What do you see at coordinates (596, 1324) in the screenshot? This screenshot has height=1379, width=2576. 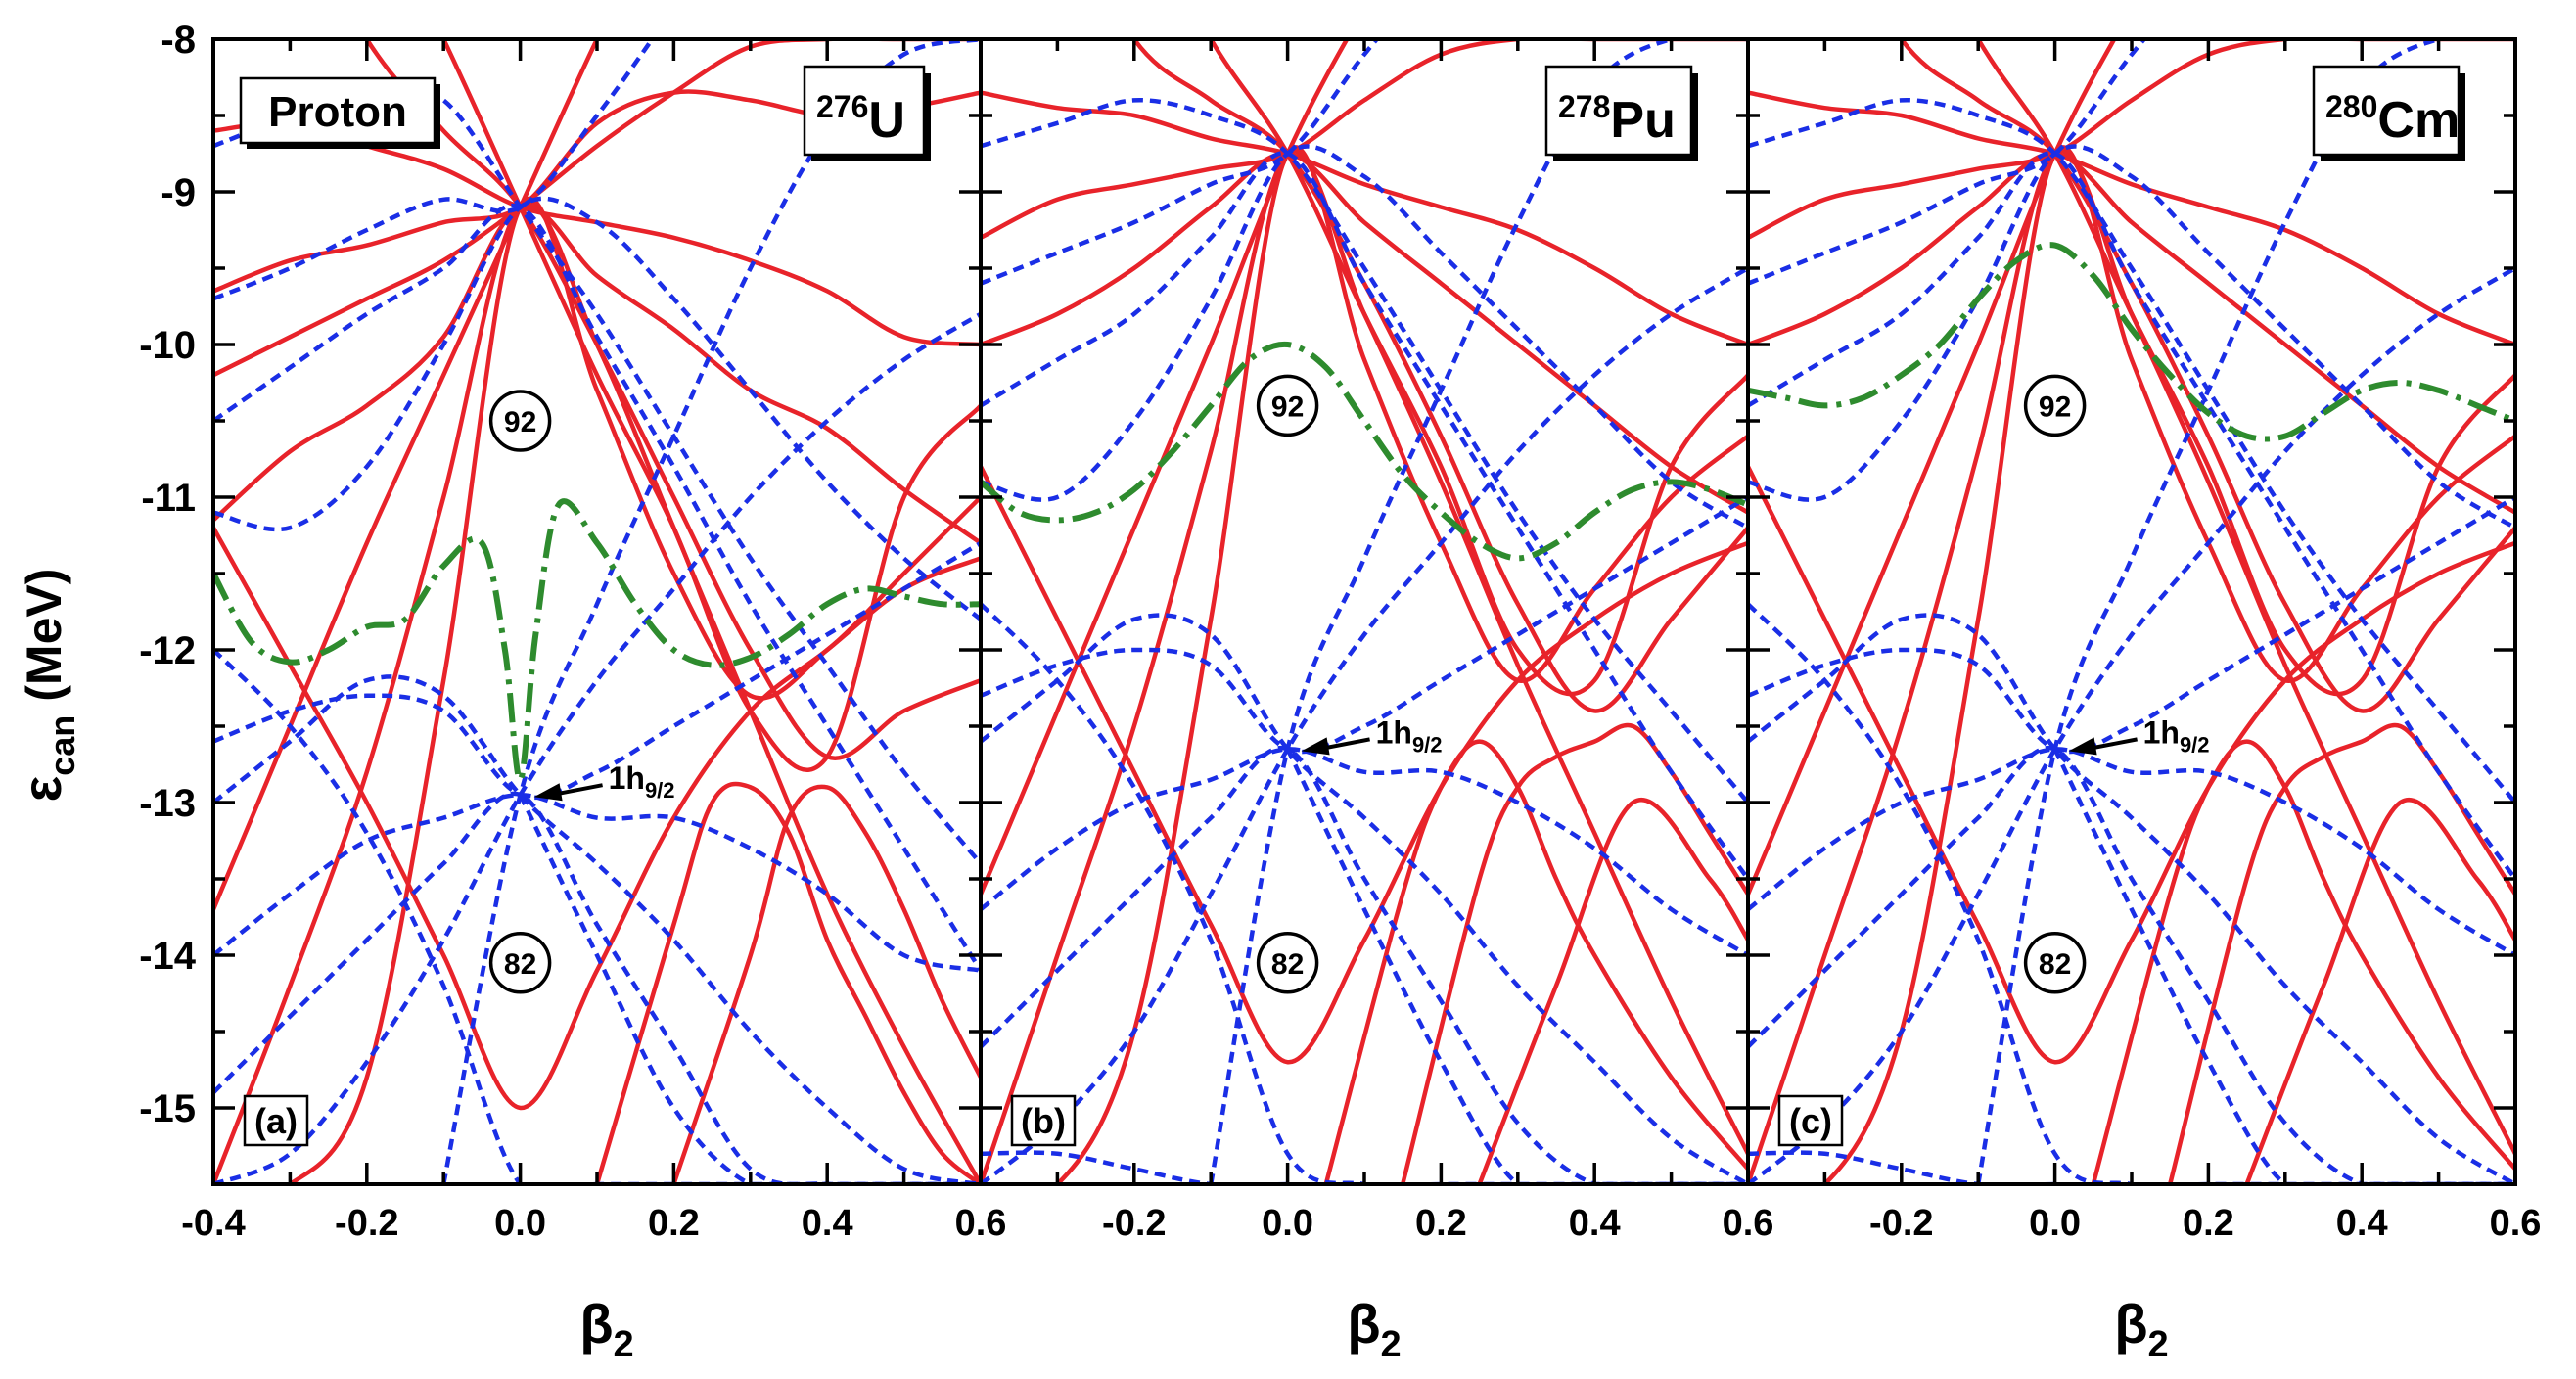 I see `x-axis-symbol: β` at bounding box center [596, 1324].